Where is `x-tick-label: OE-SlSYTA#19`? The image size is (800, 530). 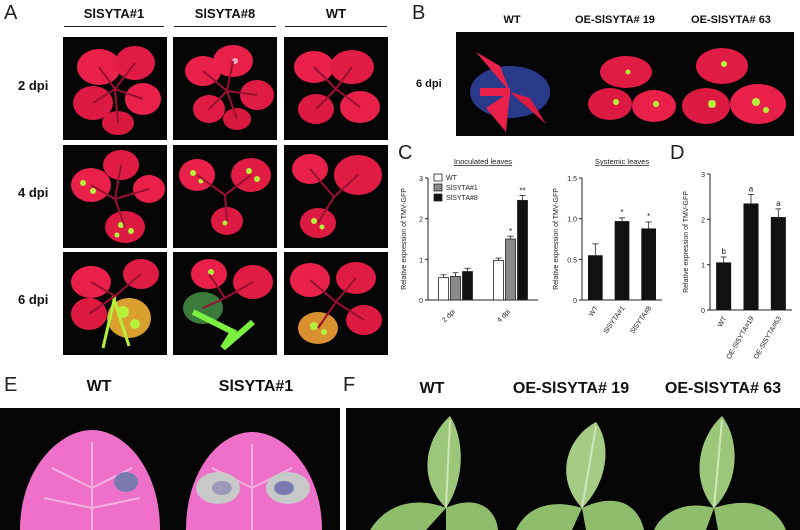 x-tick-label: OE-SlSYTA#19 is located at coordinates (741, 337).